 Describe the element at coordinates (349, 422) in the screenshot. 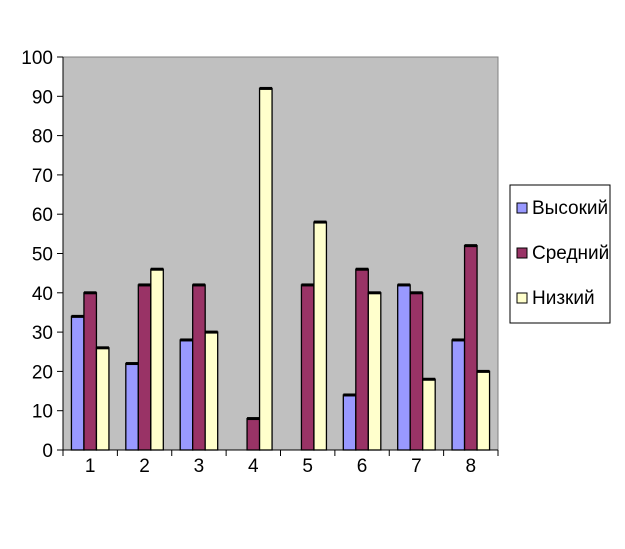

I see `bar-Высокий-6` at that location.